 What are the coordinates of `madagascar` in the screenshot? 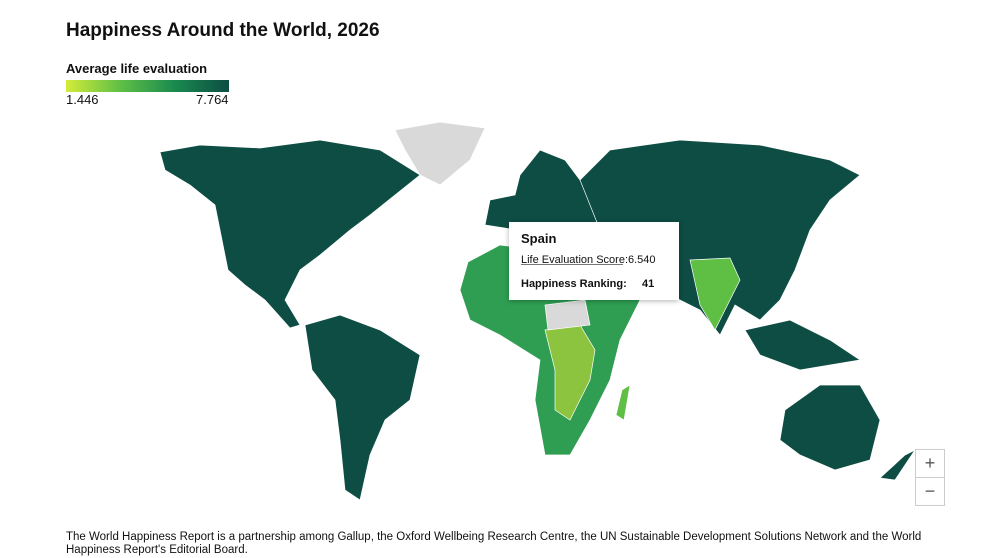 It's located at (623, 402).